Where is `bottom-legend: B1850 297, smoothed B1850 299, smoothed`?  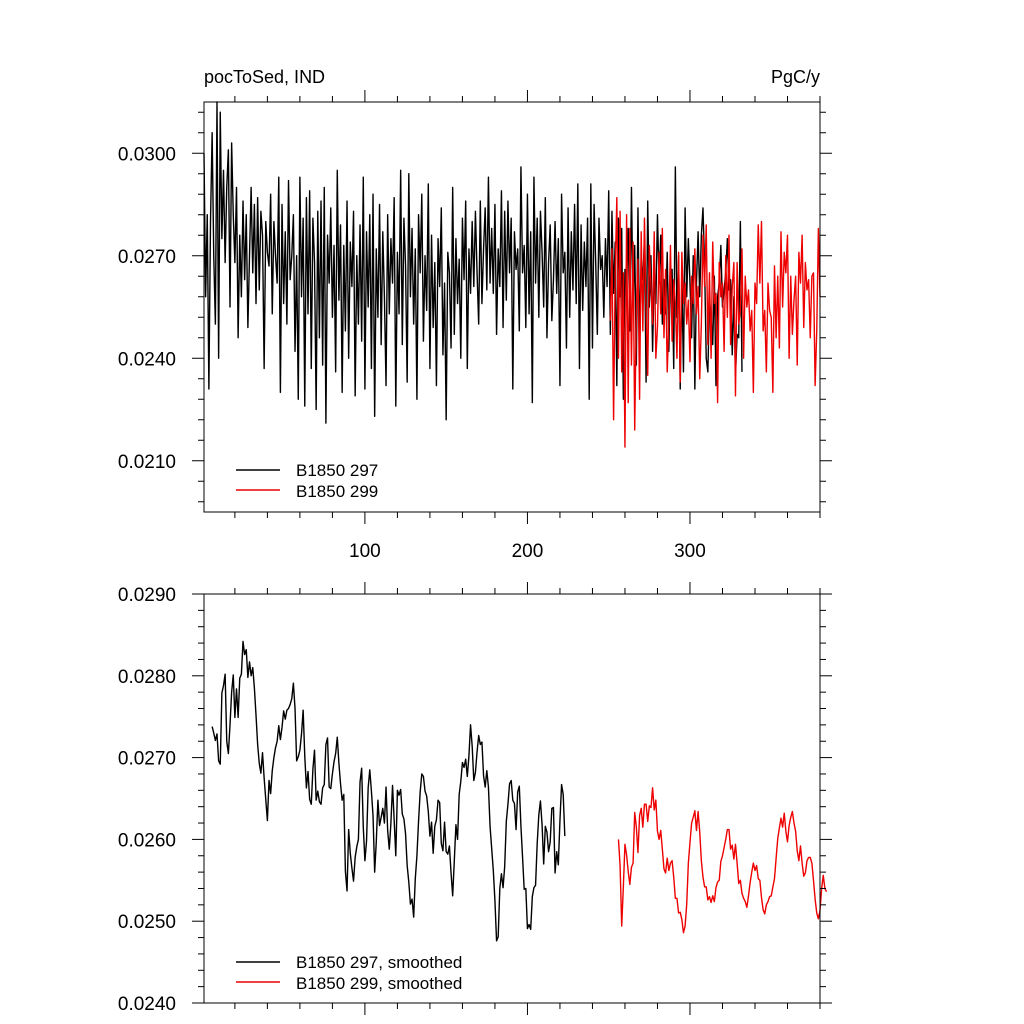 bottom-legend: B1850 297, smoothed B1850 299, smoothed is located at coordinates (349, 973).